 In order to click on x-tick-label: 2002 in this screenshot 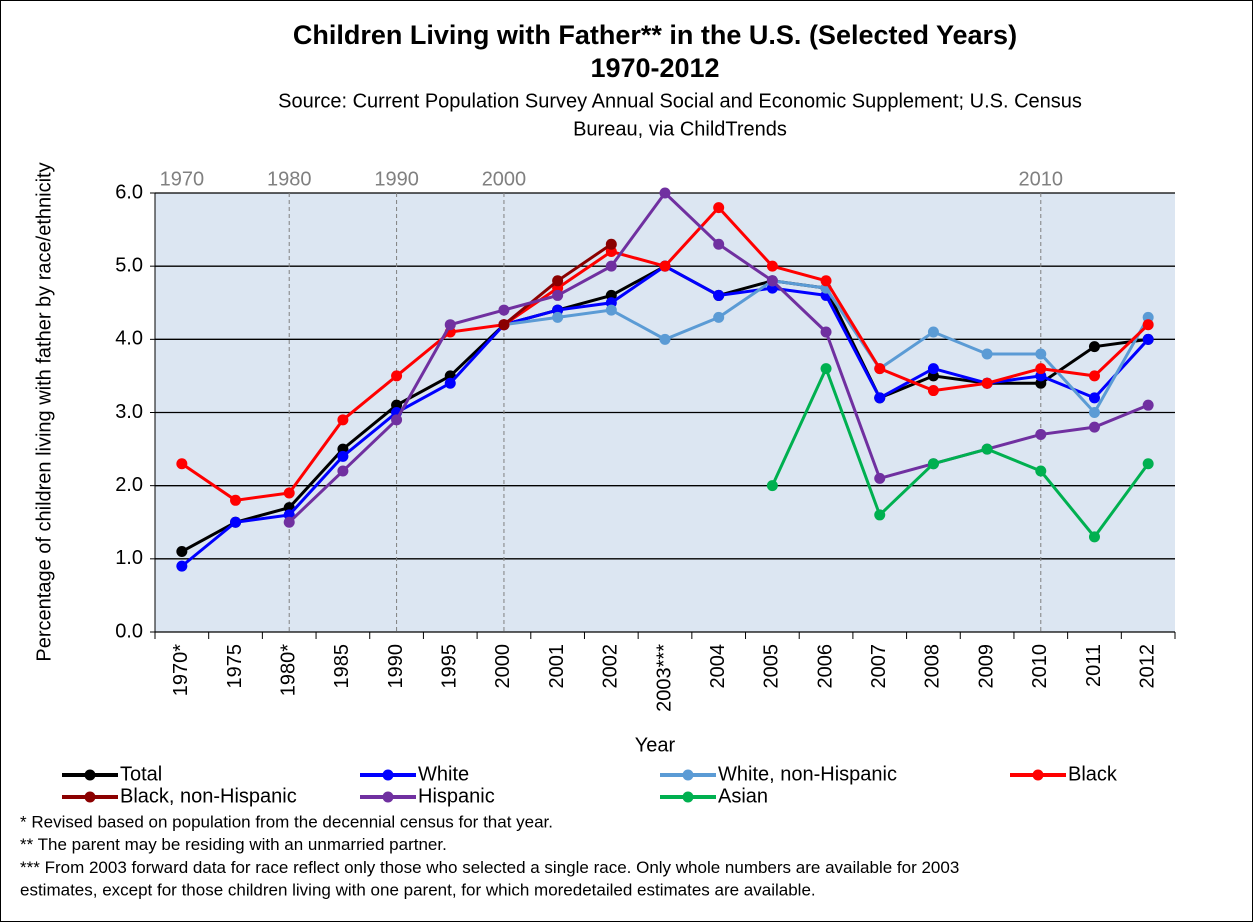, I will do `click(611, 666)`.